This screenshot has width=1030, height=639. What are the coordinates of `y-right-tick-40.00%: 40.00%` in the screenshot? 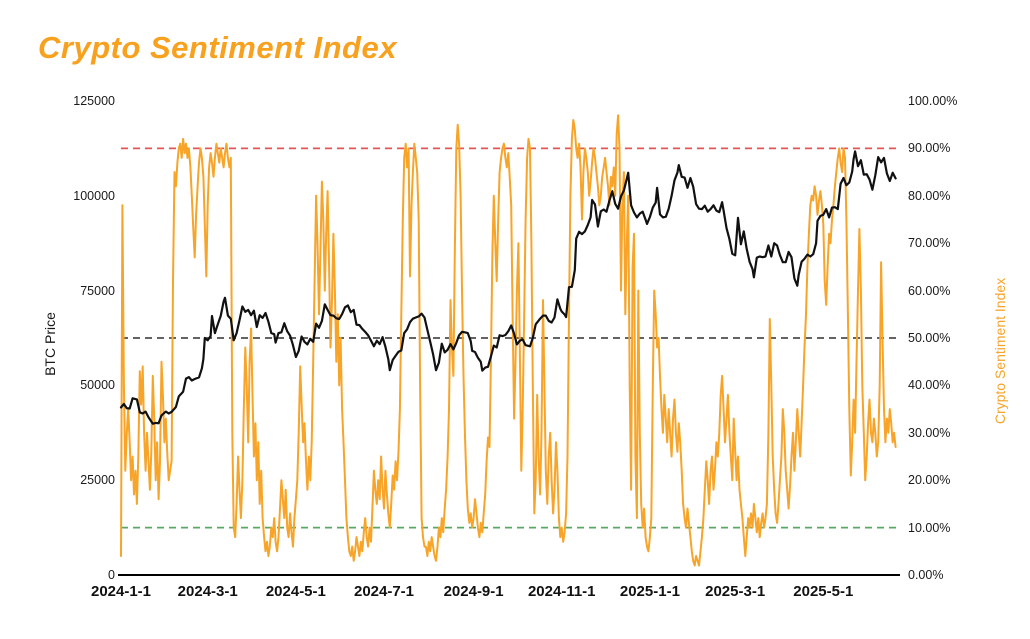 It's located at (929, 385).